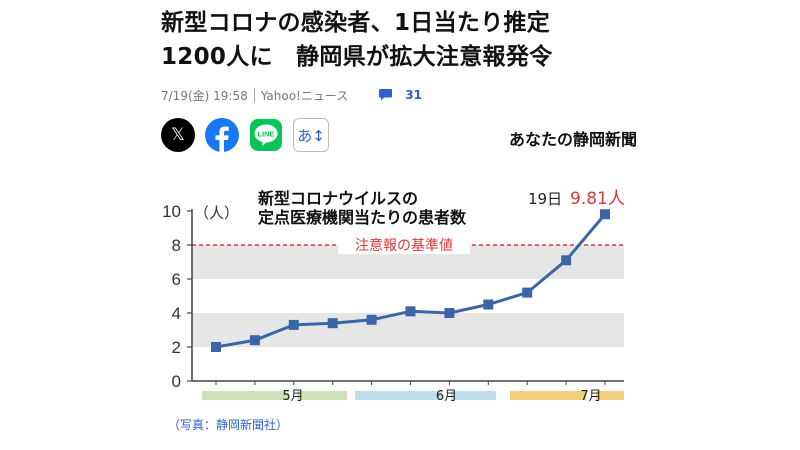  Describe the element at coordinates (216, 213) in the screenshot. I see `y-axis-unit: （人）` at that location.